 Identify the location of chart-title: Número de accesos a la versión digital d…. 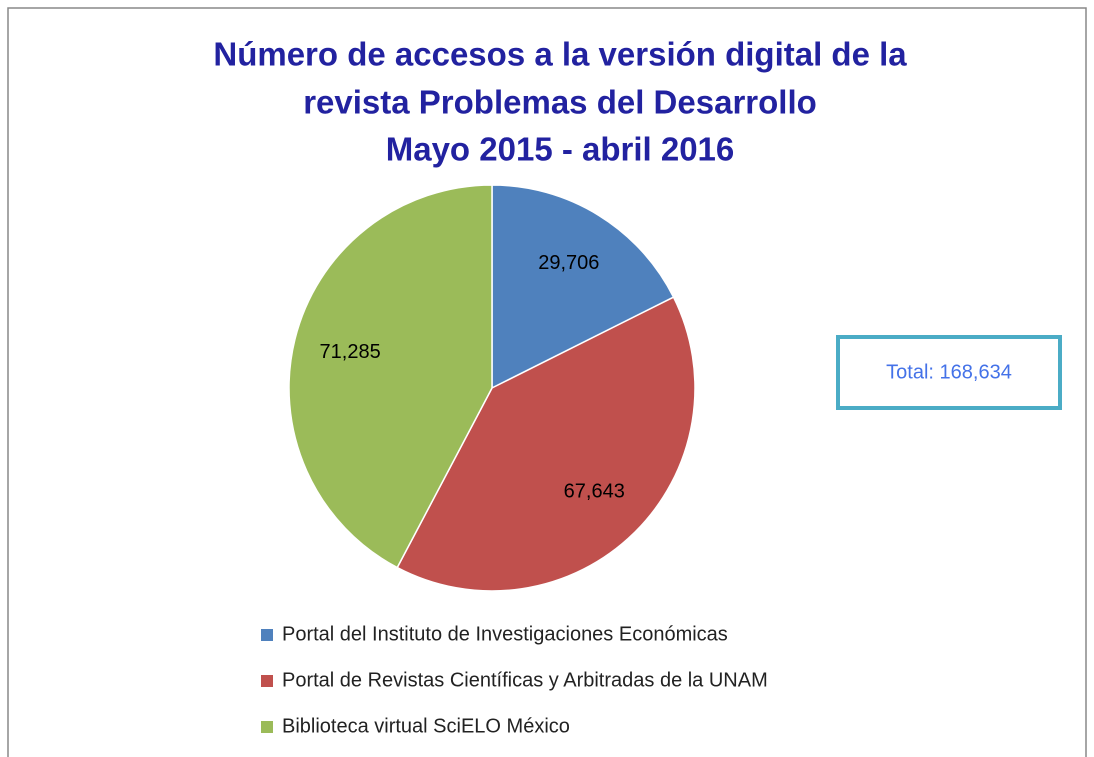
(560, 54).